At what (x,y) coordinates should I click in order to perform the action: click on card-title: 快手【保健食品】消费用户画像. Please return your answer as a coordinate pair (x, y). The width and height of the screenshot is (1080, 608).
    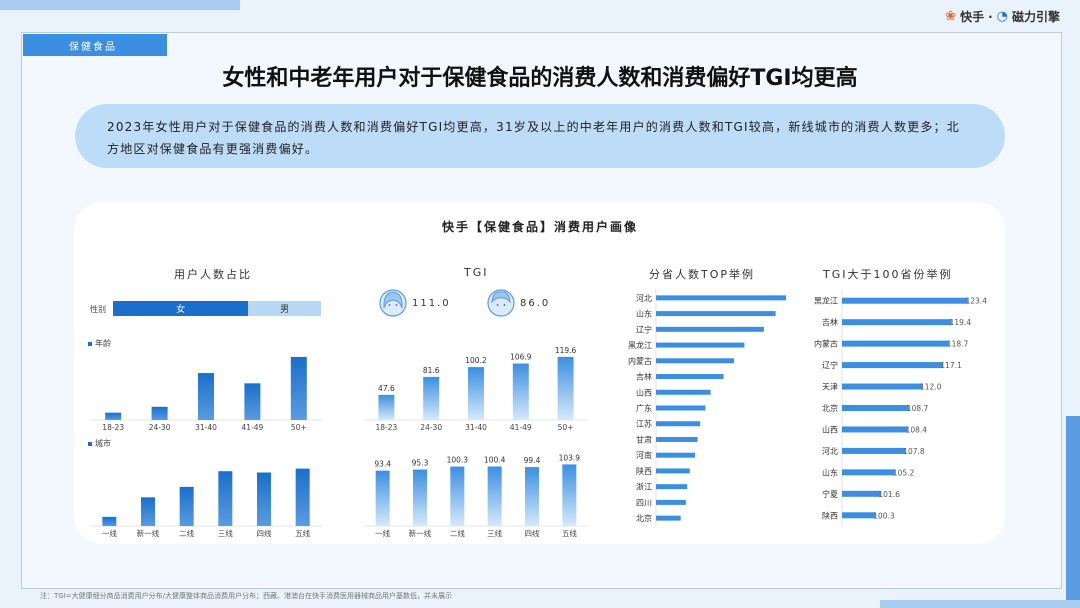
    Looking at the image, I should click on (539, 227).